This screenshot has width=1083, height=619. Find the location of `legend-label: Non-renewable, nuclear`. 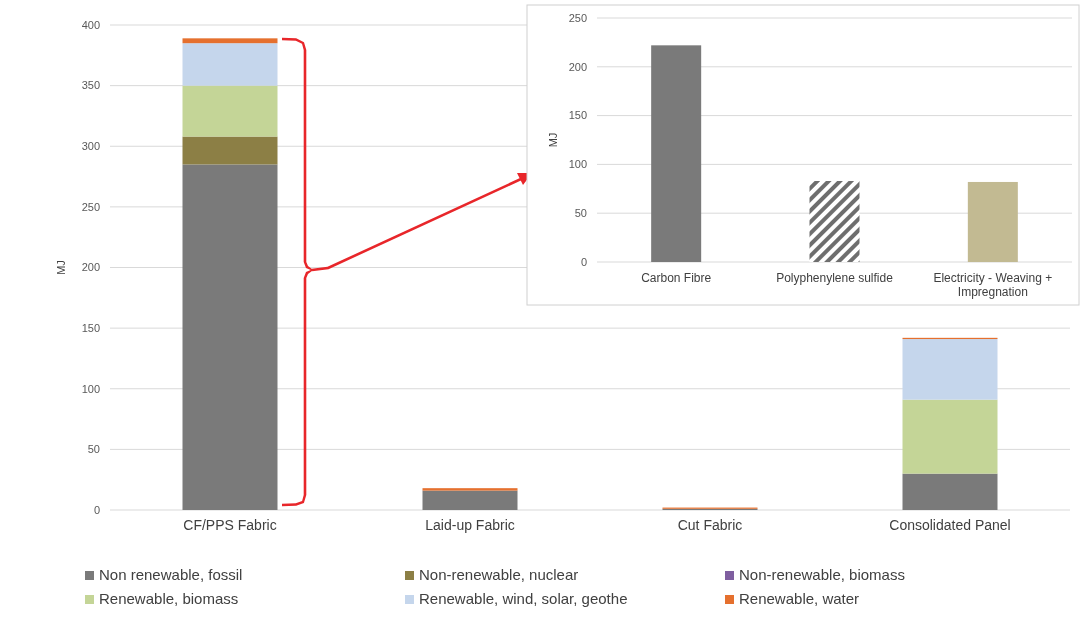

legend-label: Non-renewable, nuclear is located at coordinates (499, 574).